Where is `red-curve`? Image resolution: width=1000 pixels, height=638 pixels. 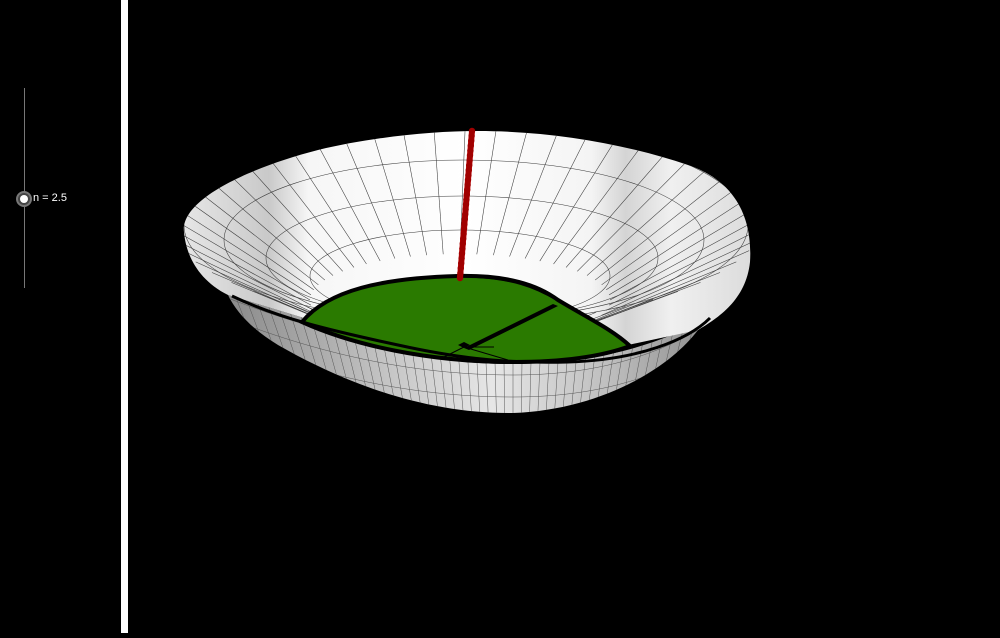
red-curve is located at coordinates (466, 204).